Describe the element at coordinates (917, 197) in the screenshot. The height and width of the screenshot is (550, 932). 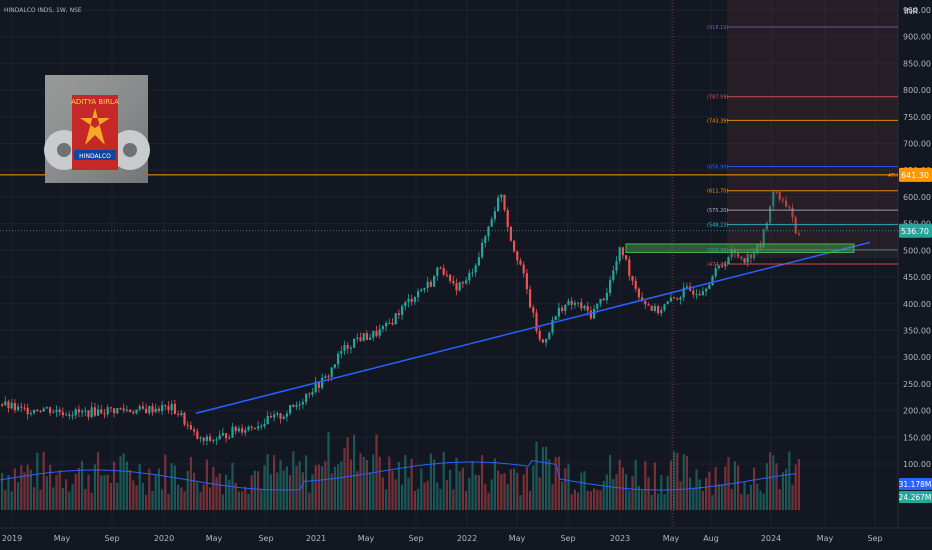
I see `y-tick-label: 600.00` at that location.